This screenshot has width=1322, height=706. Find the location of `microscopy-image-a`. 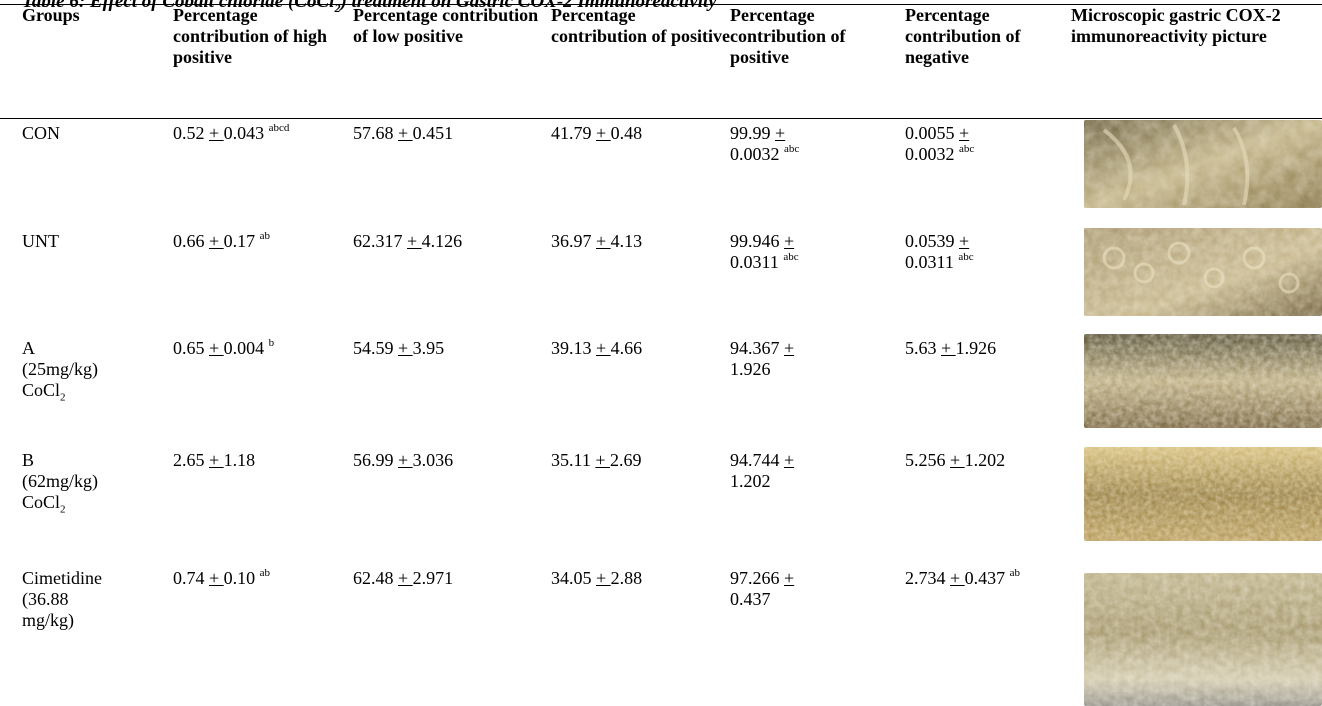

microscopy-image-a is located at coordinates (1203, 381).